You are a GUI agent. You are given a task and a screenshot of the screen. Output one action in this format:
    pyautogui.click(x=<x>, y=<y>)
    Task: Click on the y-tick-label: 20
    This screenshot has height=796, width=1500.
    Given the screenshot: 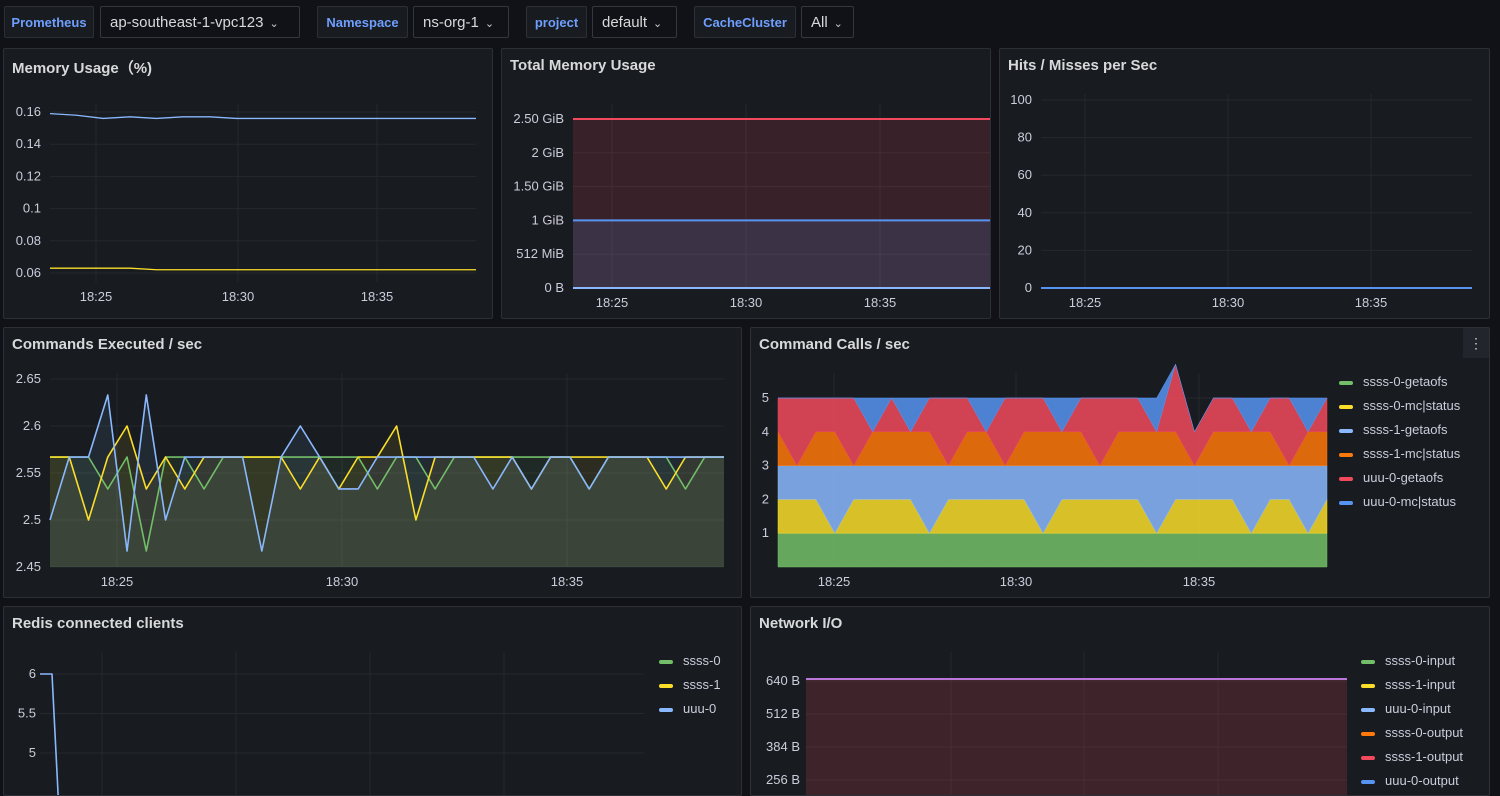 What is the action you would take?
    pyautogui.click(x=1025, y=249)
    